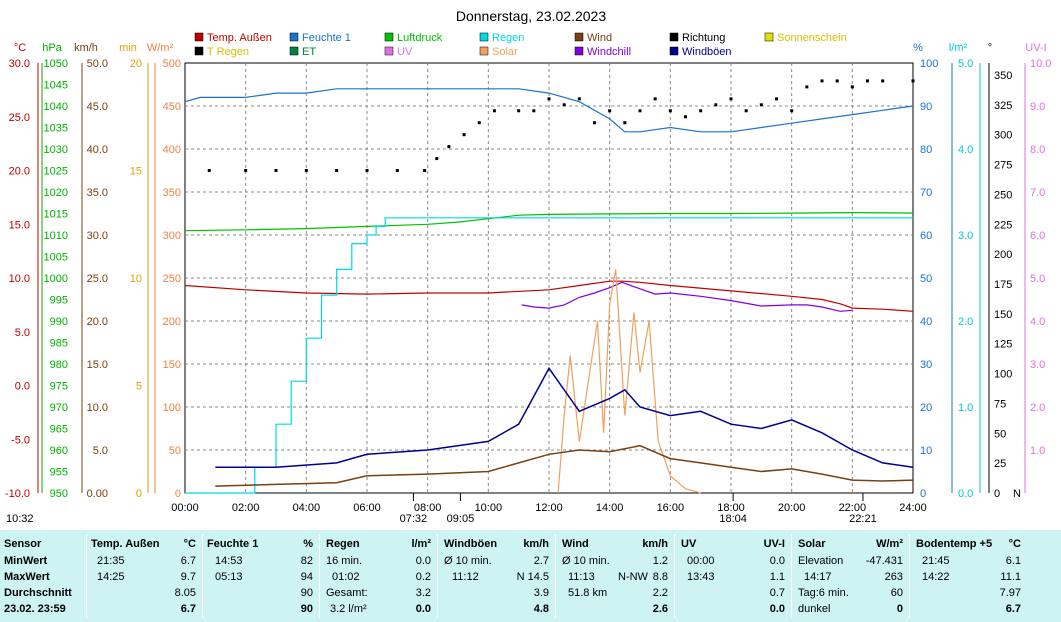  Describe the element at coordinates (707, 52) in the screenshot. I see `legend-label: Windböen` at that location.